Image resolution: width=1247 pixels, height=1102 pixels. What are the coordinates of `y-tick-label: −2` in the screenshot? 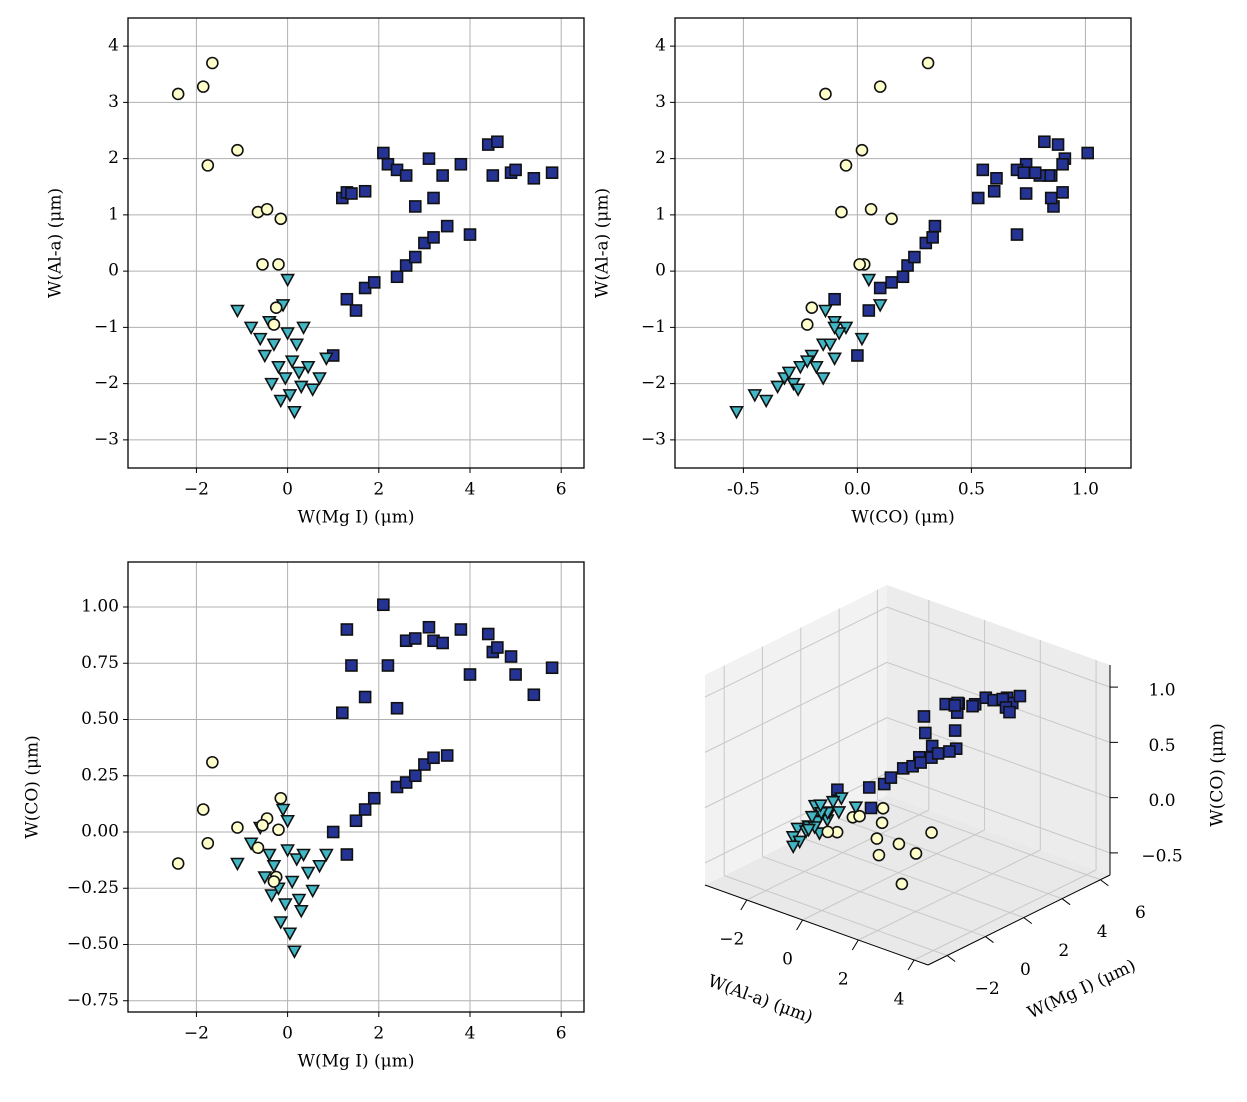 It's located at (987, 989).